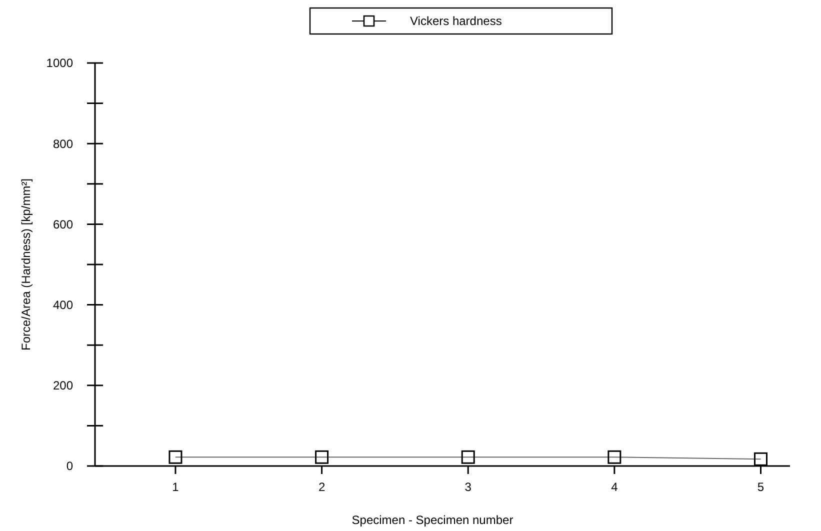 The width and height of the screenshot is (821, 531). I want to click on y-tick-label: 0, so click(70, 466).